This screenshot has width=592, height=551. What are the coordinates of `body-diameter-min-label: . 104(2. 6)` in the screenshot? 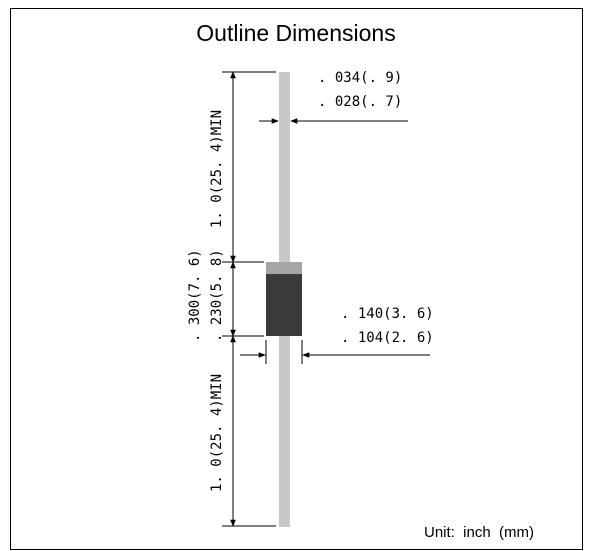 It's located at (387, 338).